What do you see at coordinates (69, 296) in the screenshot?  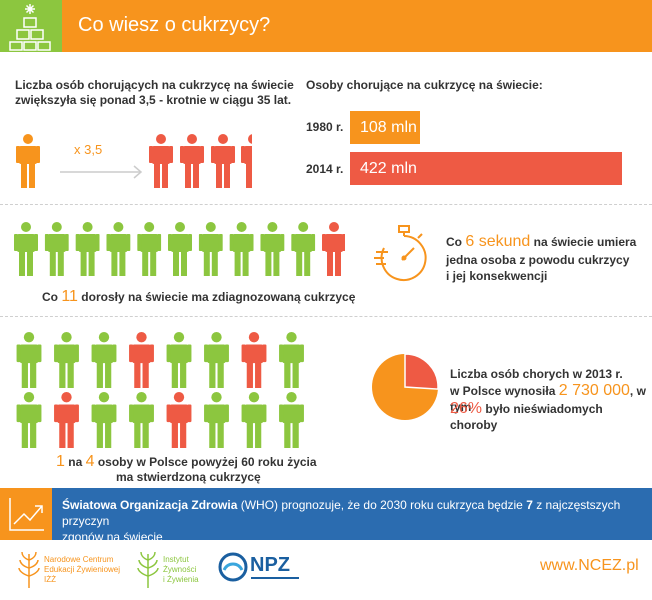 I see `adults-number: 11` at bounding box center [69, 296].